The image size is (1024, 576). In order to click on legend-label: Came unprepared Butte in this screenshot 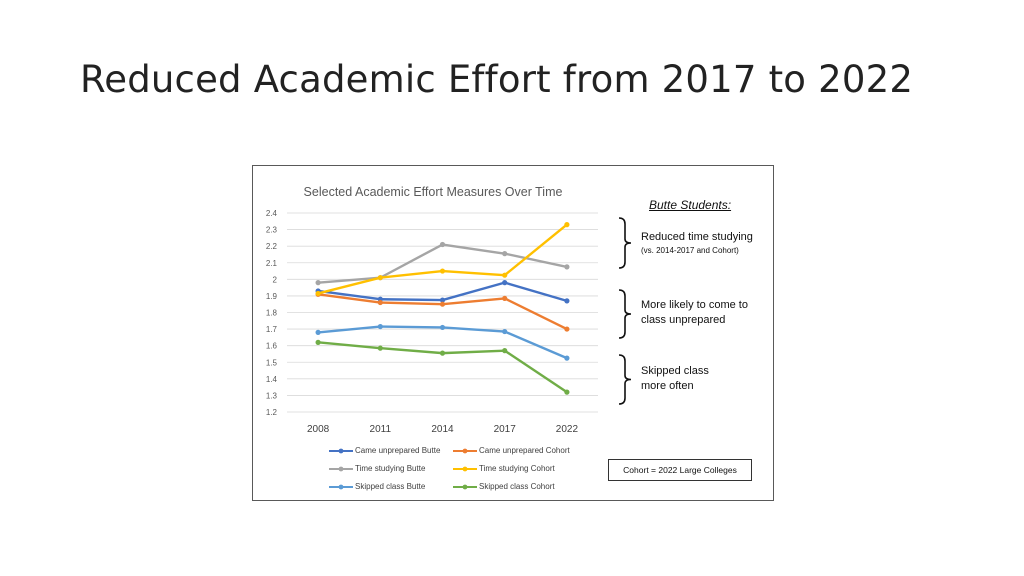, I will do `click(398, 450)`.